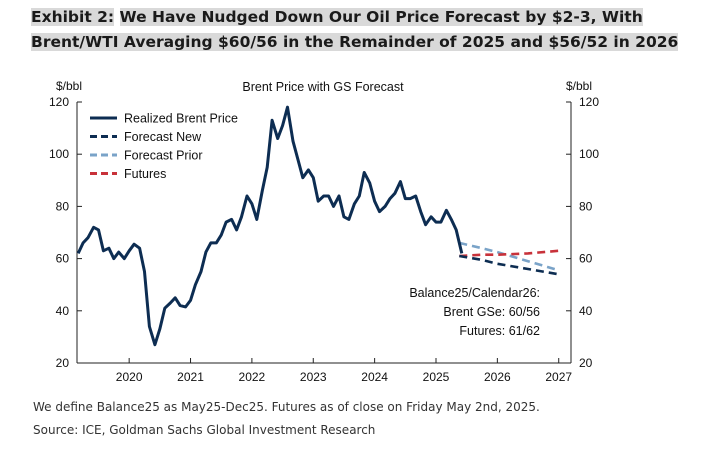 The height and width of the screenshot is (451, 722). Describe the element at coordinates (69, 86) in the screenshot. I see `y-axis-label-left: $/bbl` at that location.